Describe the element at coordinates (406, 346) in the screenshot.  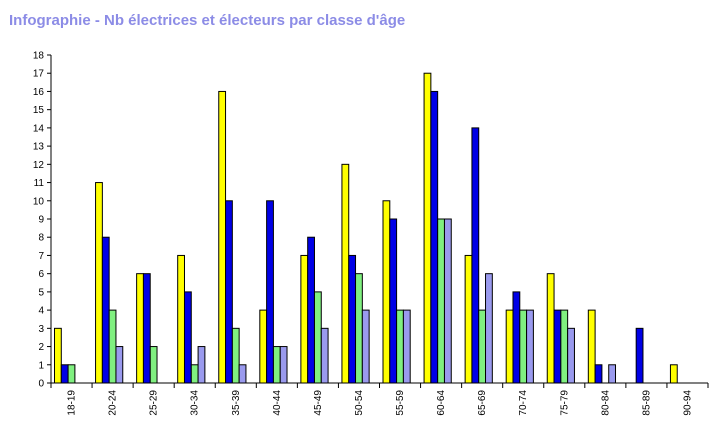
I see `bar-55-59-s4` at that location.